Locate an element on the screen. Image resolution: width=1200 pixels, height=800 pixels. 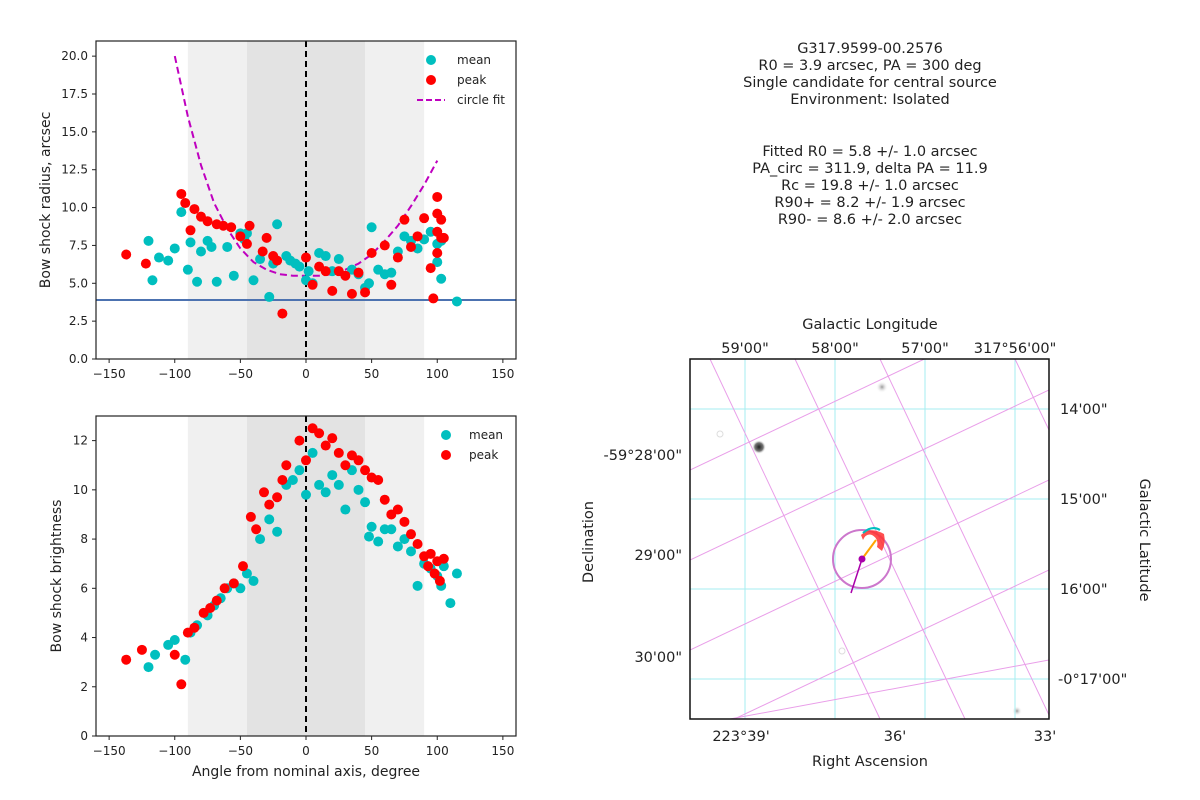
y-tick-label: 0.0 is located at coordinates (78, 359).